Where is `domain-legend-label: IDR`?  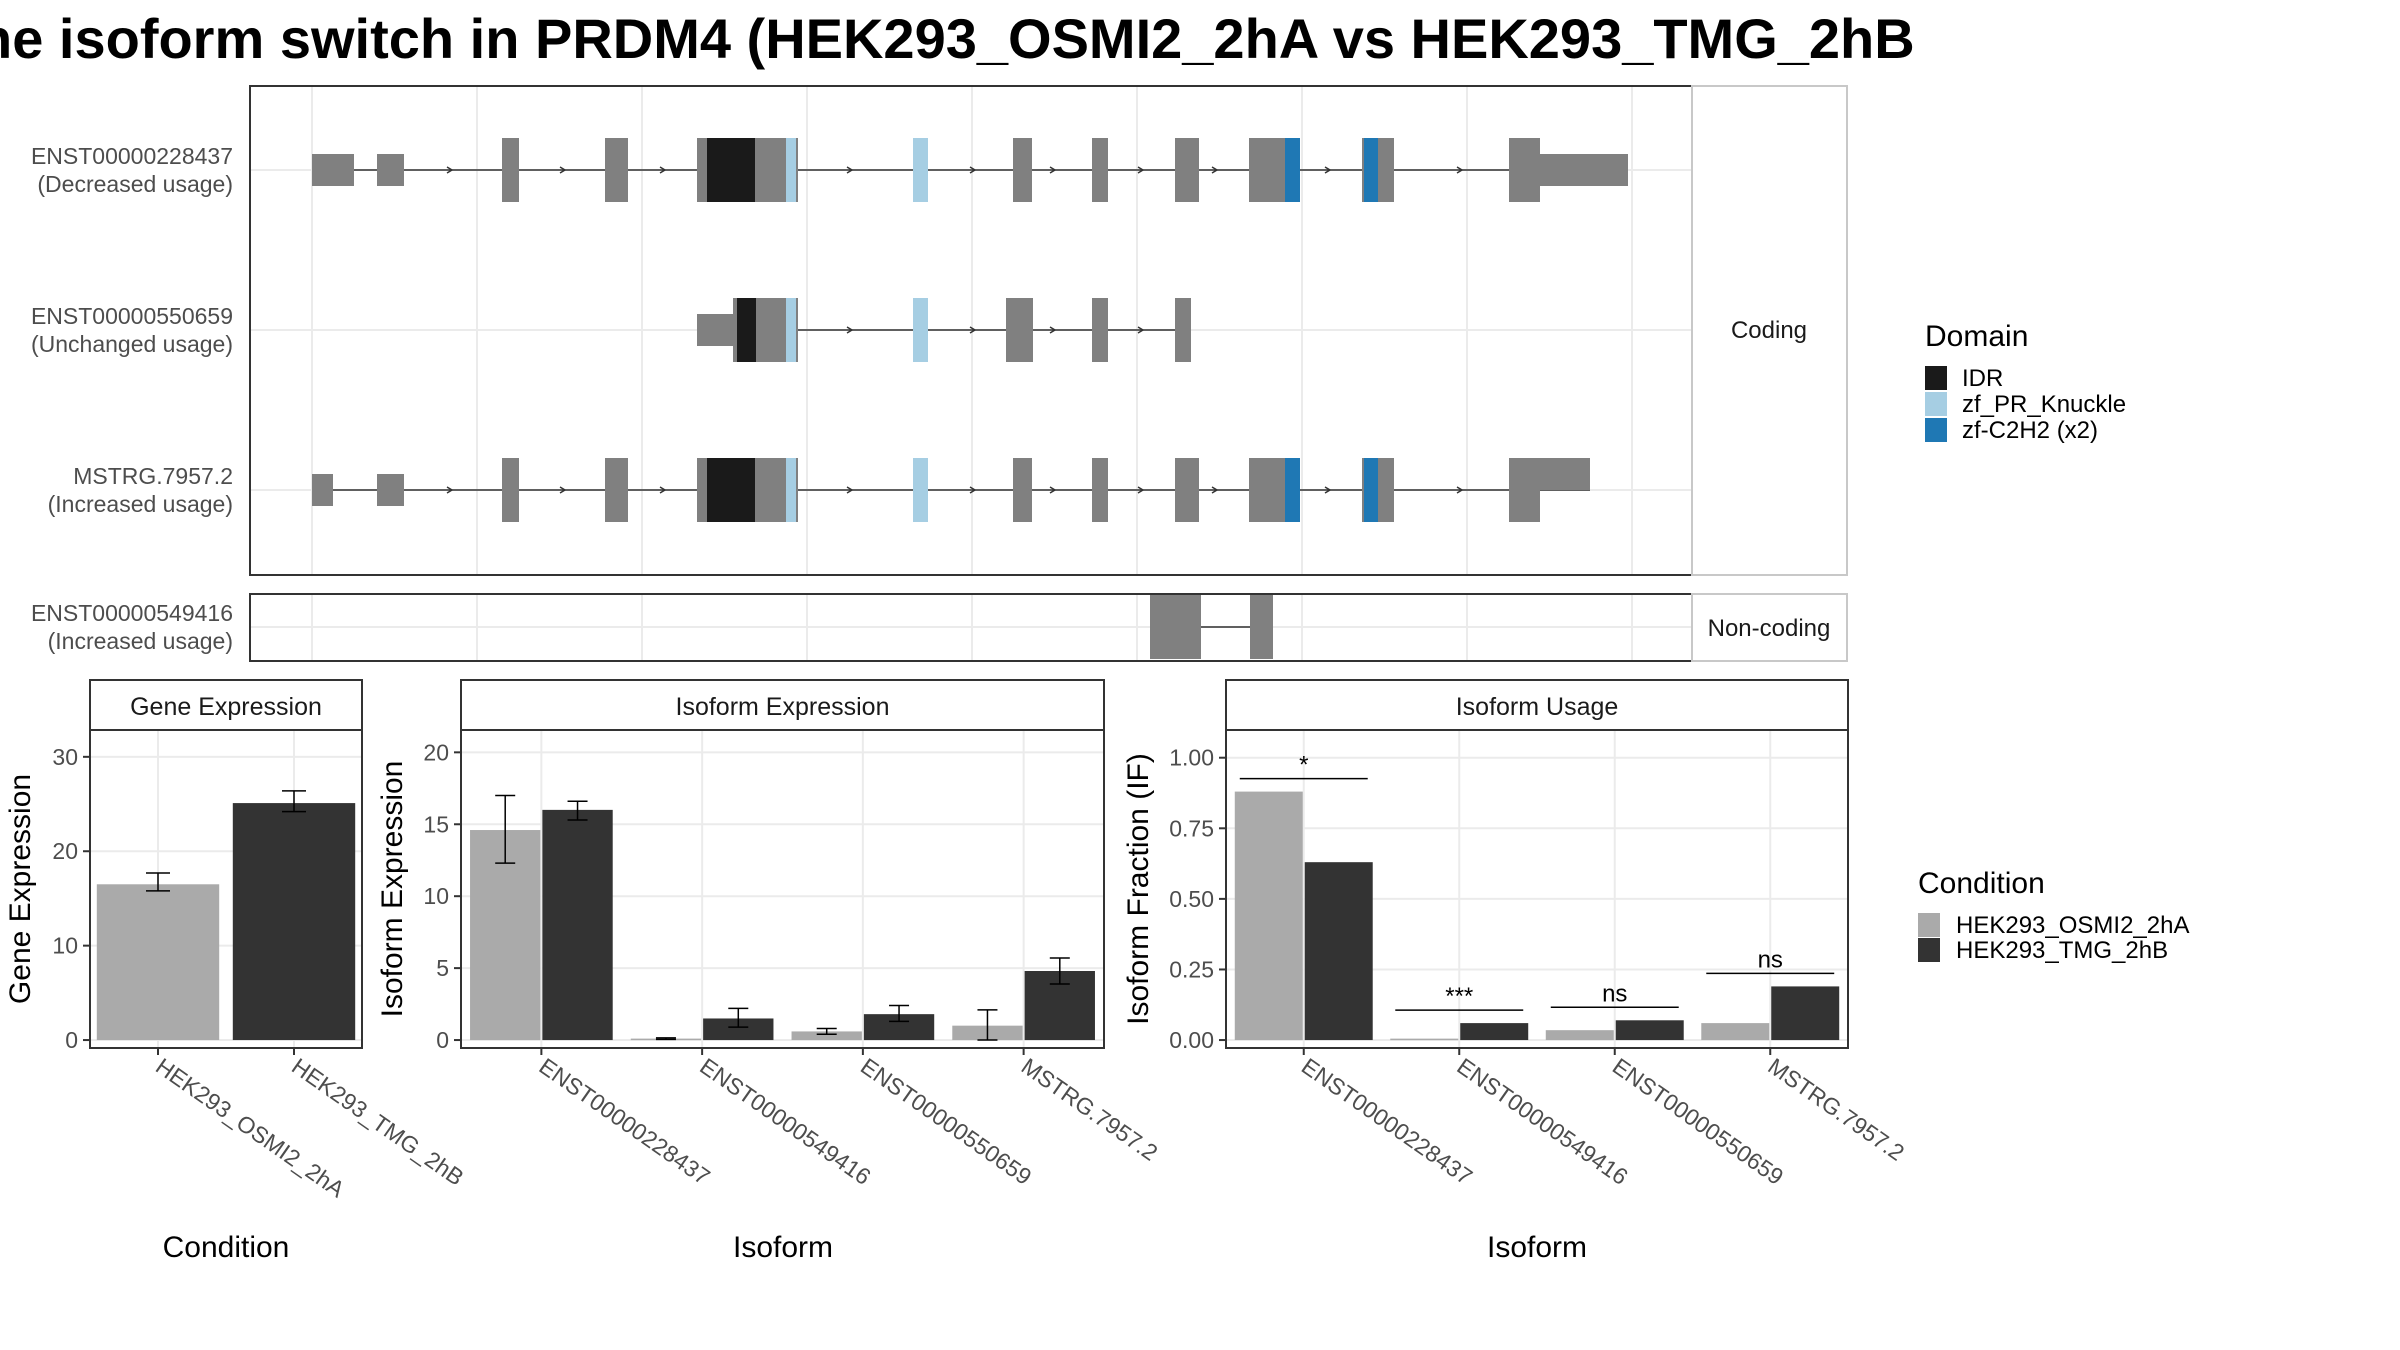 domain-legend-label: IDR is located at coordinates (1982, 378).